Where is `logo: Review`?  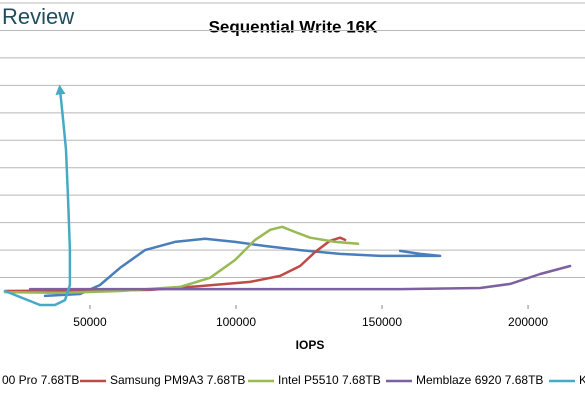
logo: Review is located at coordinates (38, 16).